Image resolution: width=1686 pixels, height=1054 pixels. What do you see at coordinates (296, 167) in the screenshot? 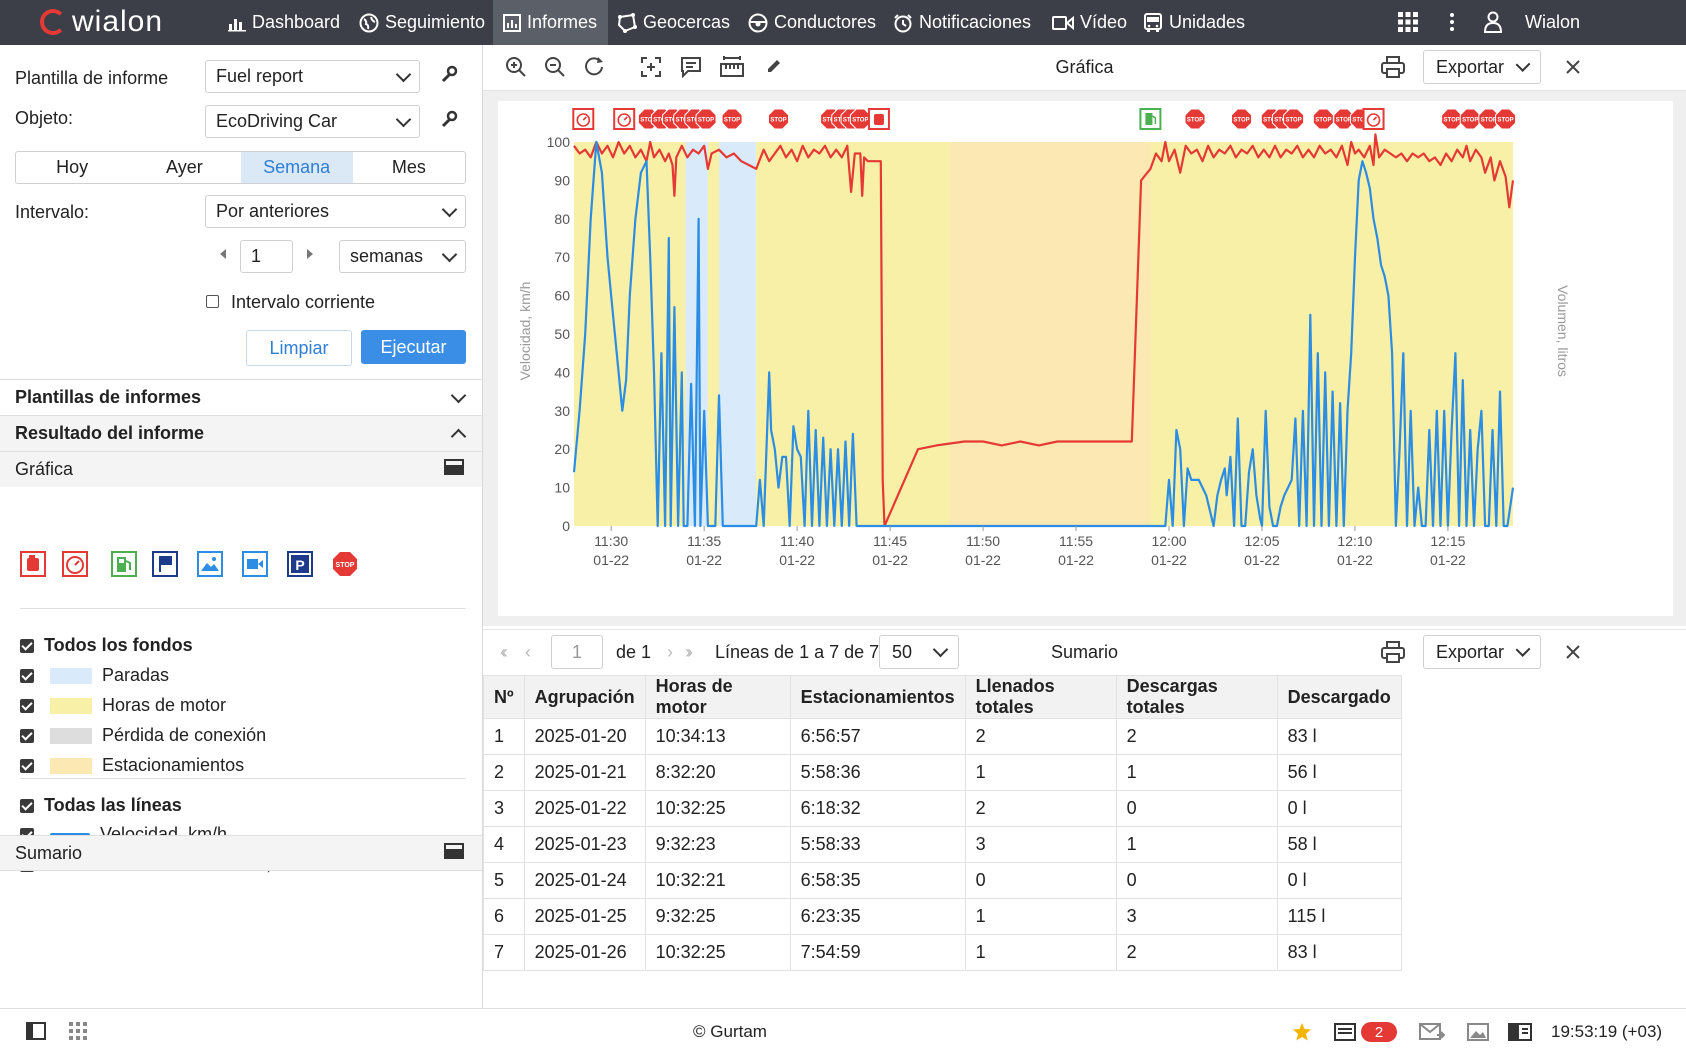
I see `period-semana: Semana` at bounding box center [296, 167].